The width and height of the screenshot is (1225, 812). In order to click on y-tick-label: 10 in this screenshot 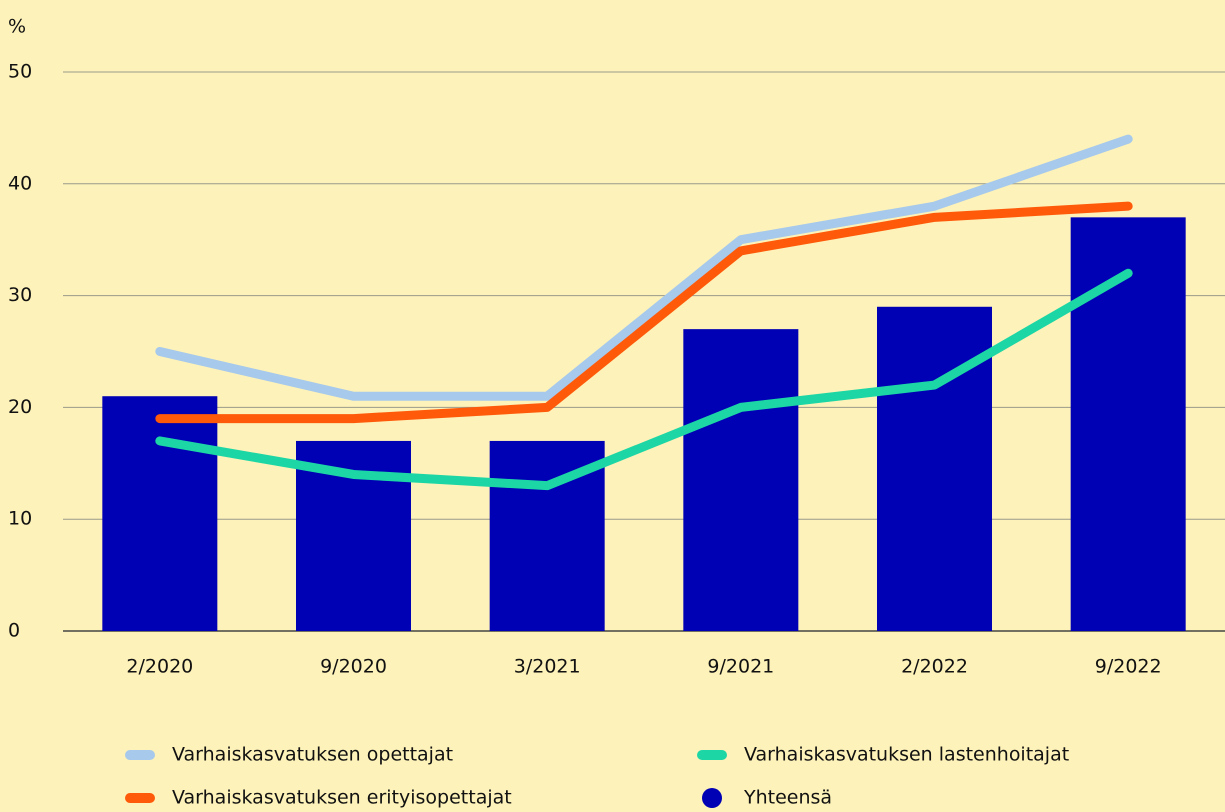, I will do `click(20, 519)`.